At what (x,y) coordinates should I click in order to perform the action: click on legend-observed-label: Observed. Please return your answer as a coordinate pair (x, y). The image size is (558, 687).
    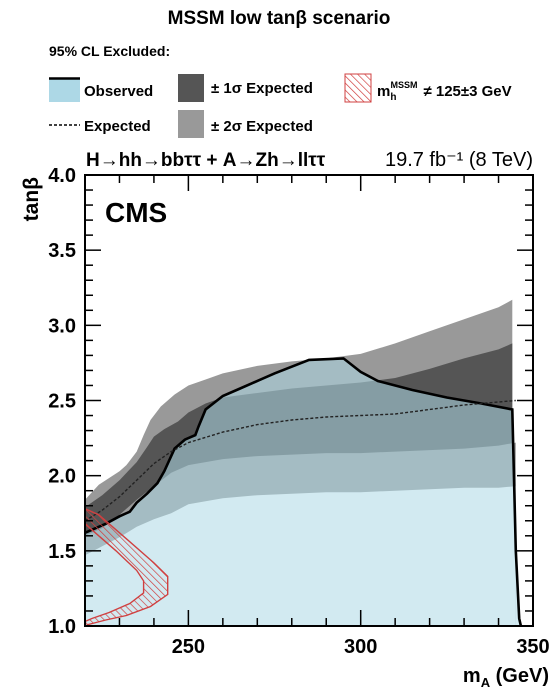
    Looking at the image, I should click on (118, 91).